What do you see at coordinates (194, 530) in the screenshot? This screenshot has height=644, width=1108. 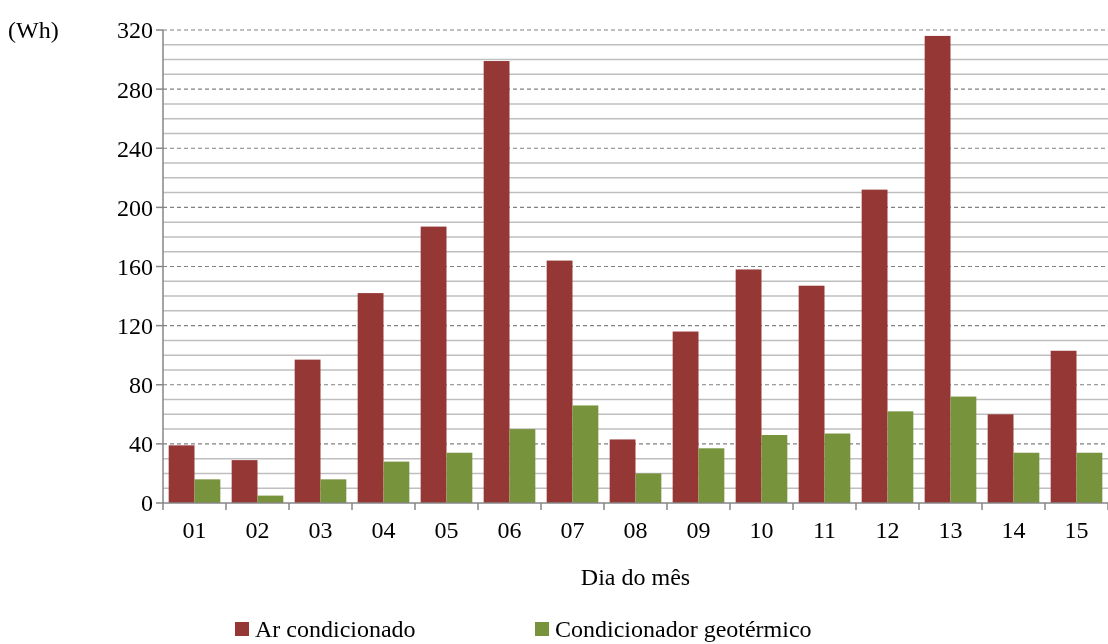 I see `x-tick-label: 01` at bounding box center [194, 530].